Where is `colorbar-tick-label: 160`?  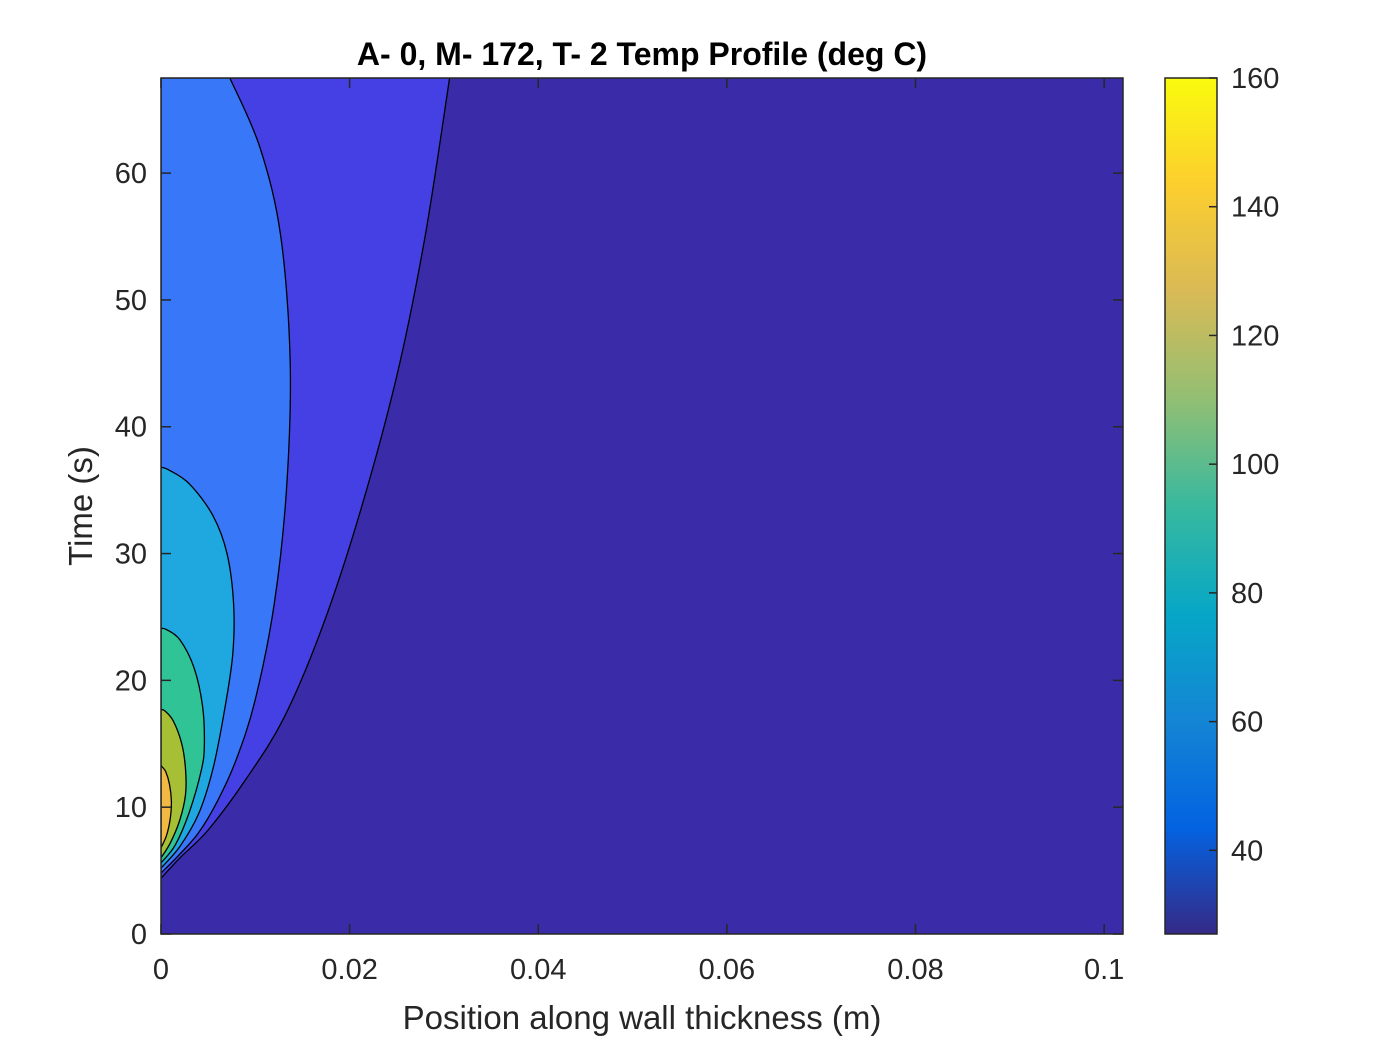
colorbar-tick-label: 160 is located at coordinates (1255, 79).